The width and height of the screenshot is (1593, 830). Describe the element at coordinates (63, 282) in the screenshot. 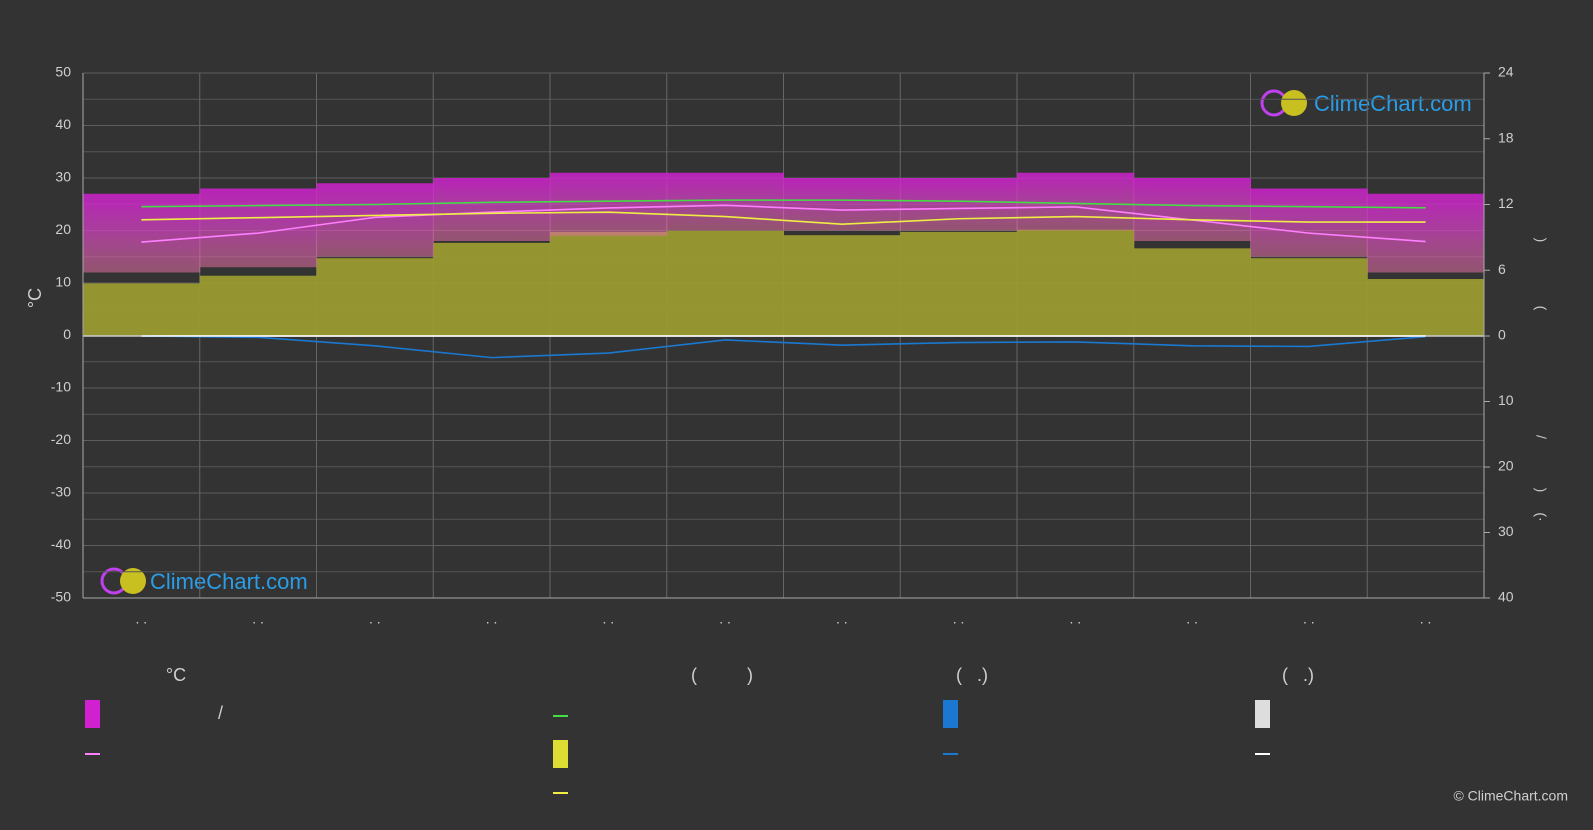

I see `y-tick-label: 10` at that location.